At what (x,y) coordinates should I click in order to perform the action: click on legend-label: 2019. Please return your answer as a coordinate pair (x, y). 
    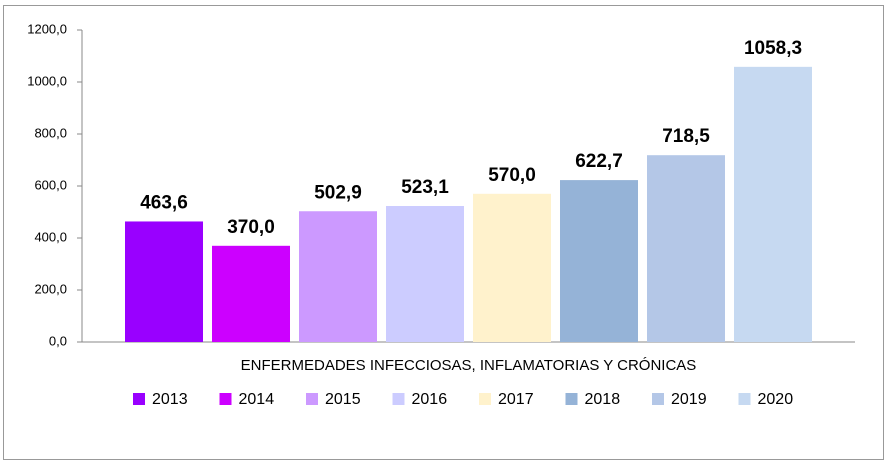
    Looking at the image, I should click on (689, 399).